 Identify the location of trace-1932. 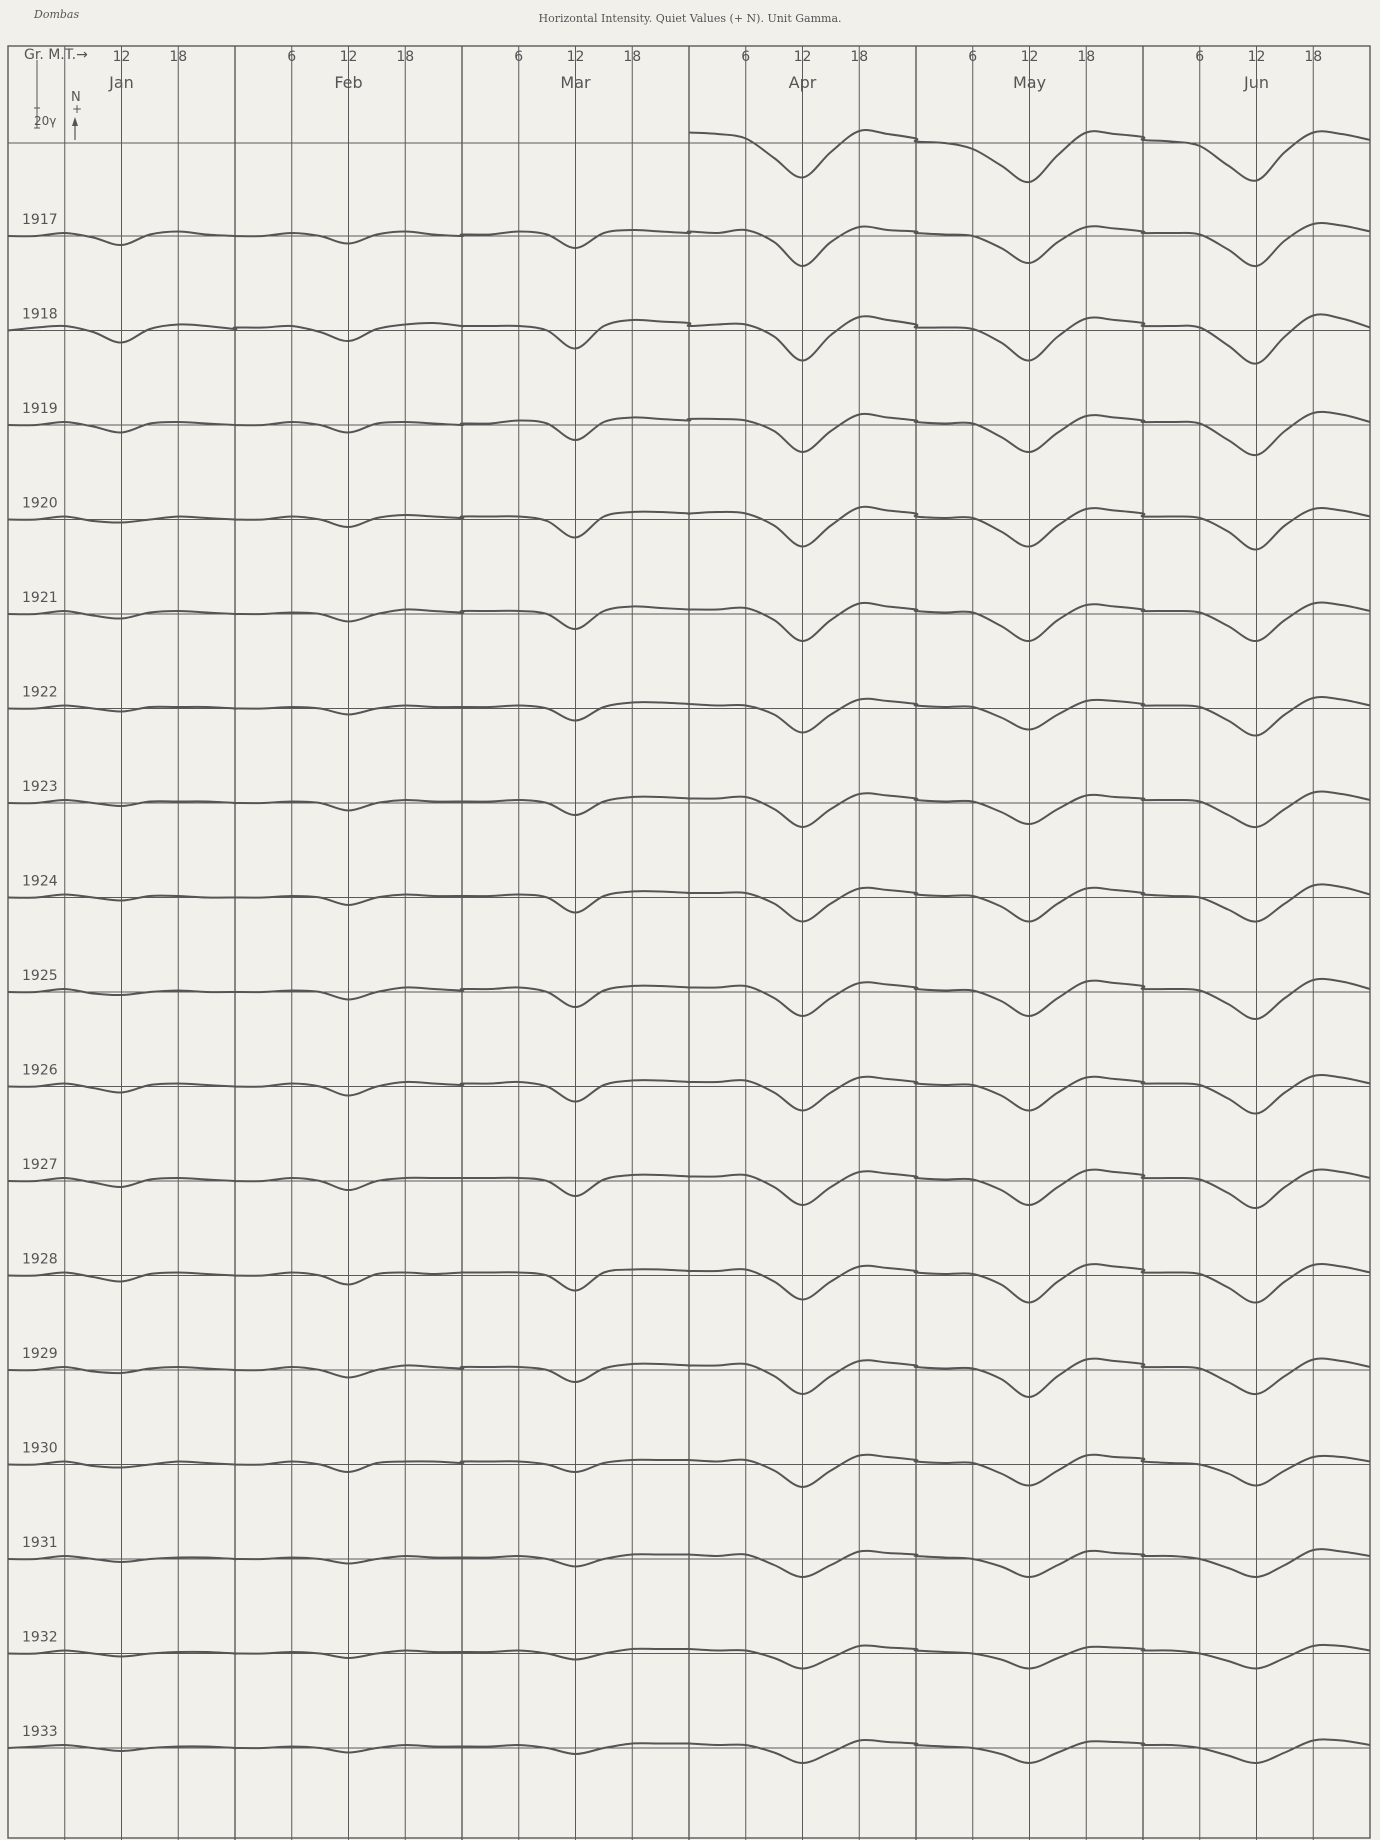
(689, 1656).